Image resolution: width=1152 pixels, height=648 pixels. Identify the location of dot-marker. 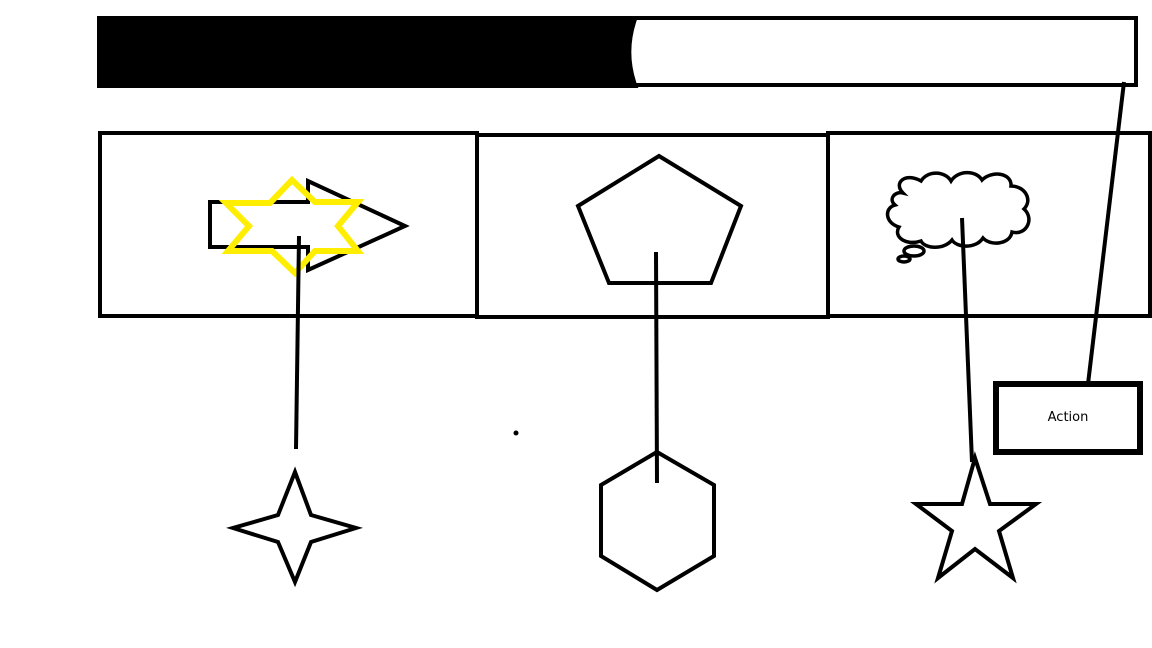
(516, 433).